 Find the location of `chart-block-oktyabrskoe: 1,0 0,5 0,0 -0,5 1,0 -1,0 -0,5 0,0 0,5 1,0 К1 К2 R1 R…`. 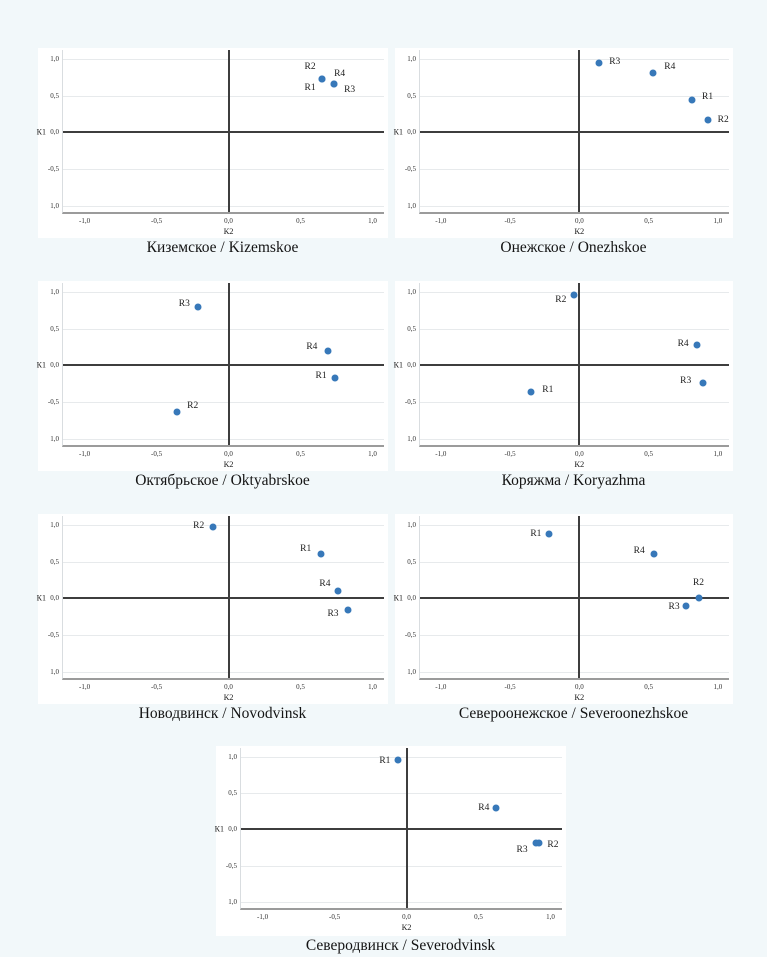

chart-block-oktyabrskoe: 1,0 0,5 0,0 -0,5 1,0 -1,0 -0,5 0,0 0,5 1,0 К1 К2 R1 R… is located at coordinates (212, 385).